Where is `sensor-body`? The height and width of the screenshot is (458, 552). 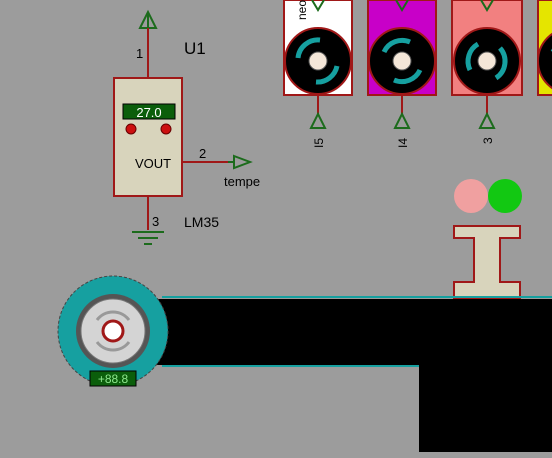
sensor-body is located at coordinates (148, 137).